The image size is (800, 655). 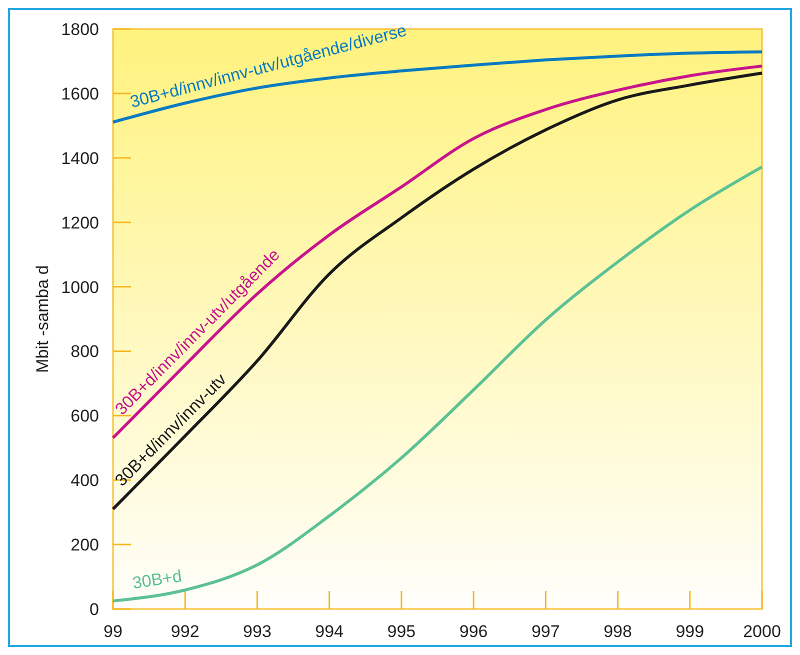 What do you see at coordinates (94, 609) in the screenshot?
I see `y-tick-label: 0` at bounding box center [94, 609].